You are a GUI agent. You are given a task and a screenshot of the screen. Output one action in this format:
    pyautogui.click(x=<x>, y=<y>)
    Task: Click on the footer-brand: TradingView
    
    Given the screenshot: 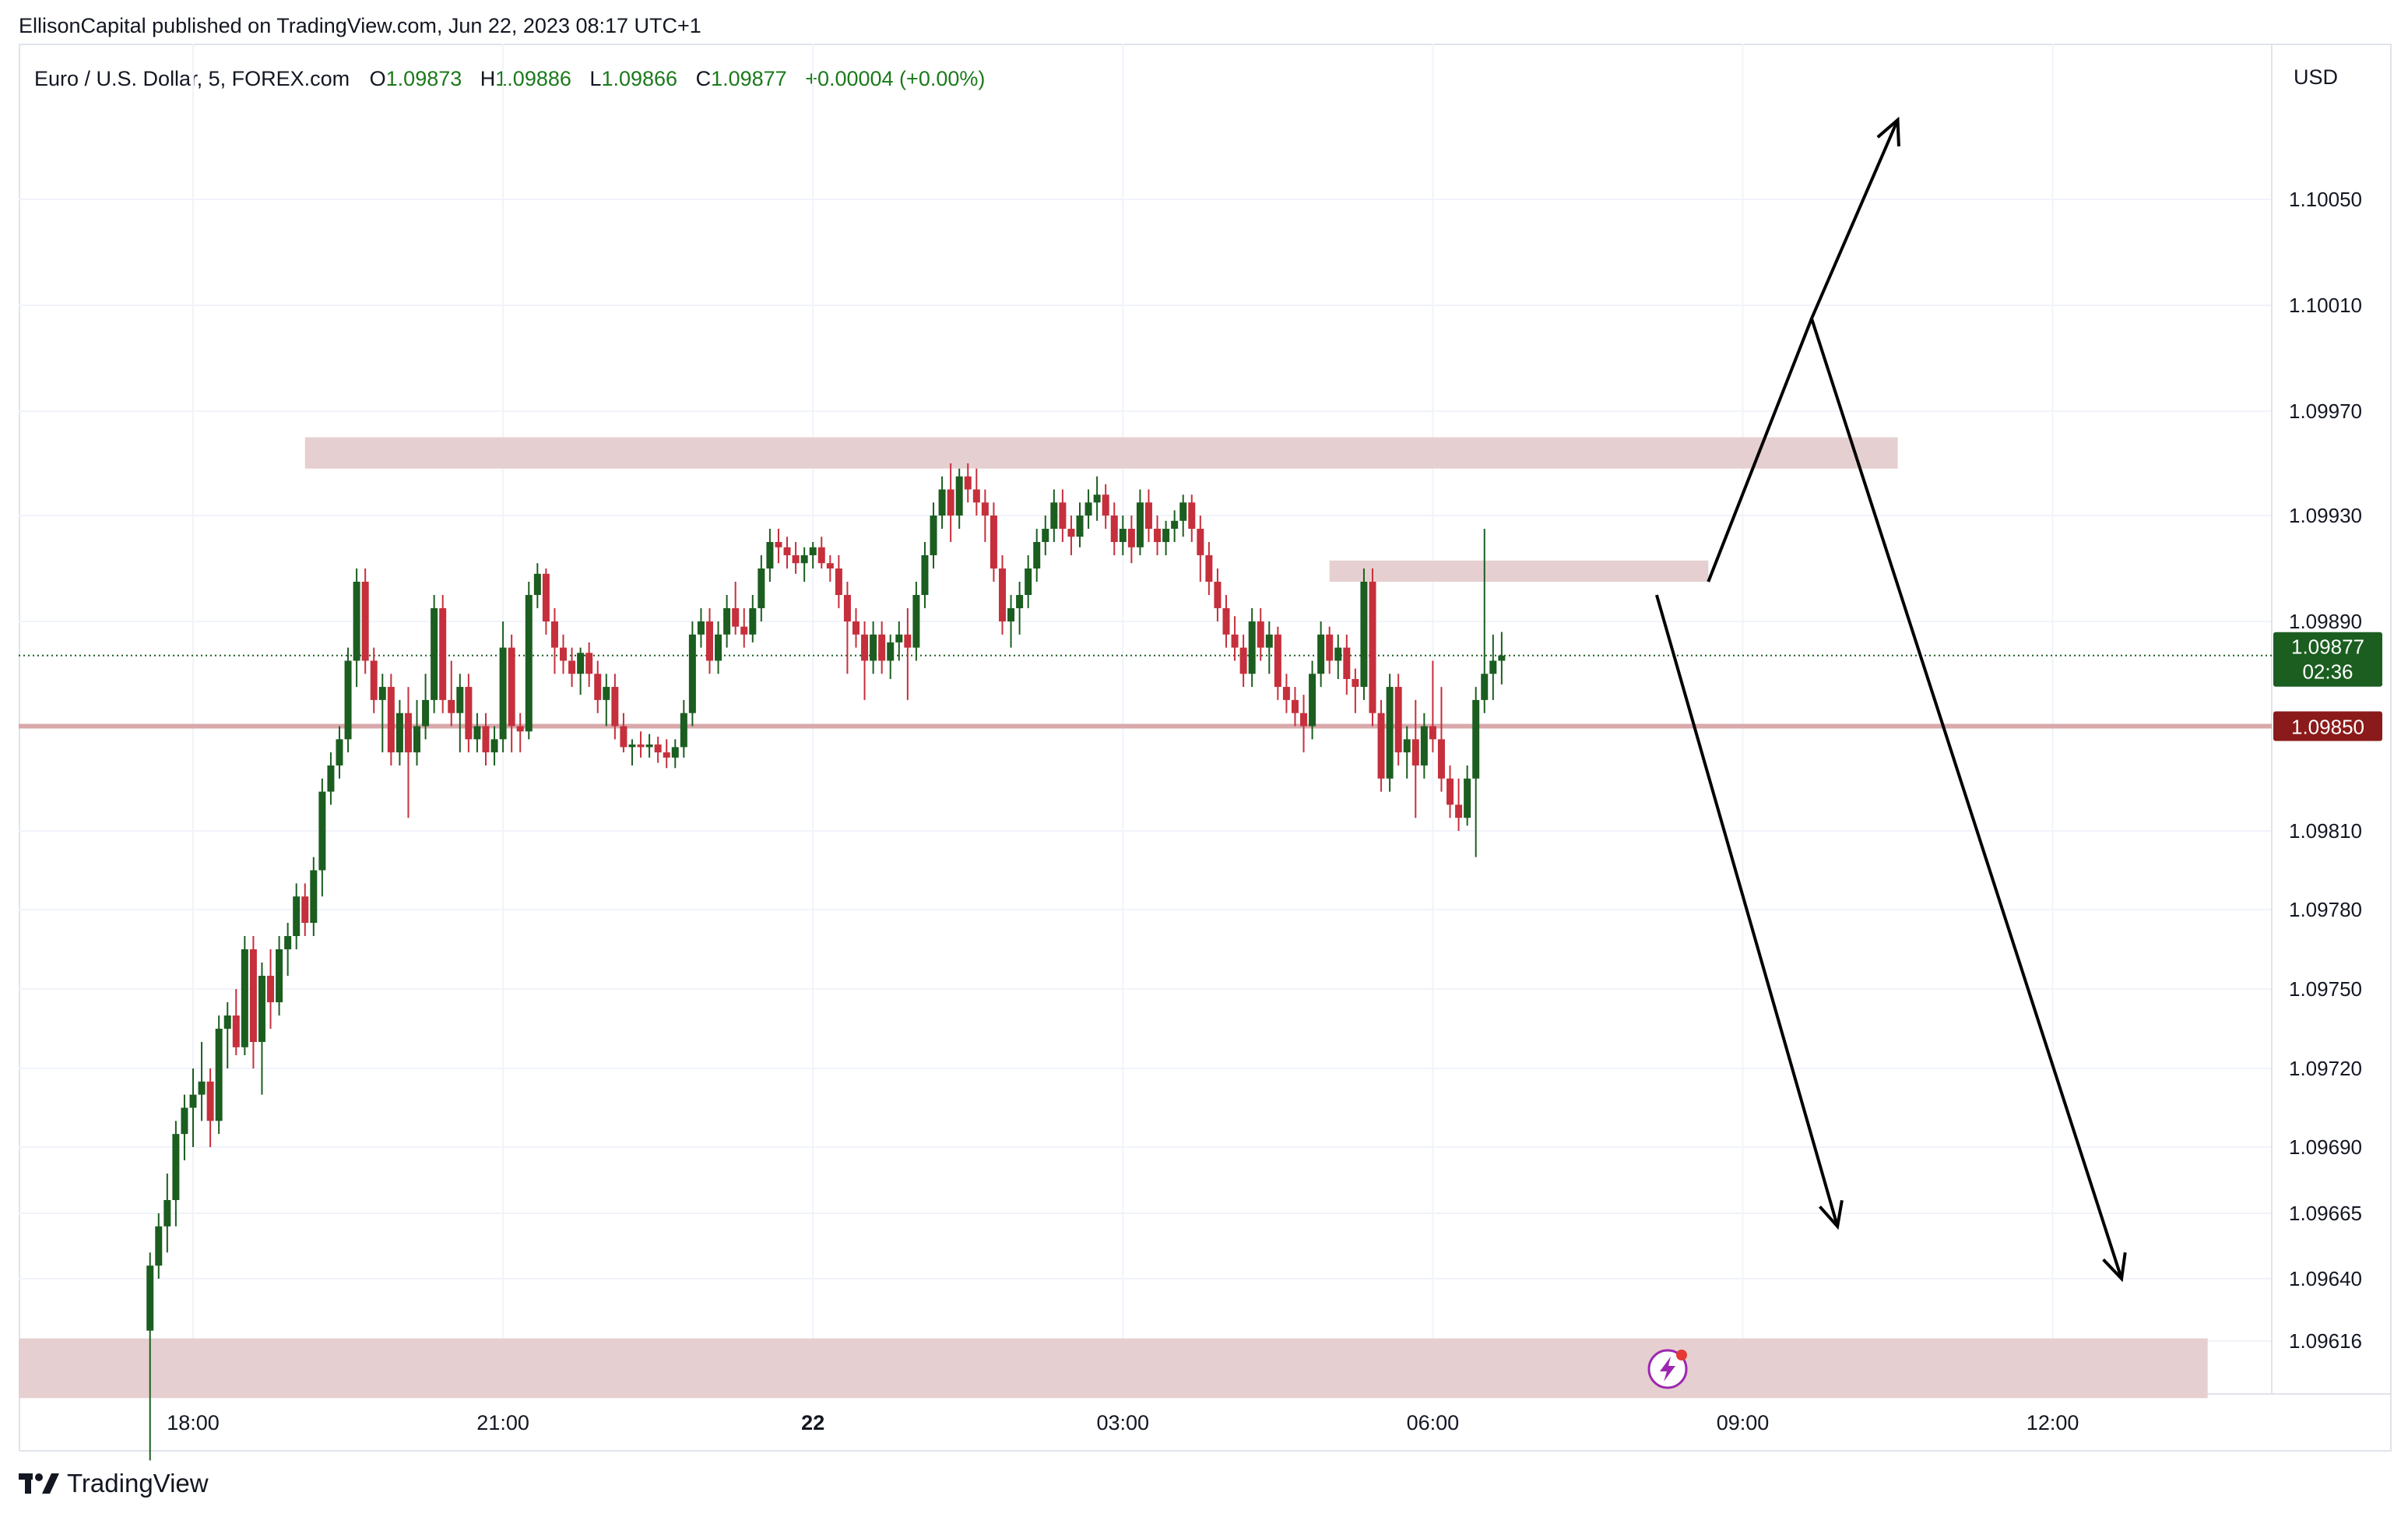 What is the action you would take?
    pyautogui.click(x=114, y=1483)
    